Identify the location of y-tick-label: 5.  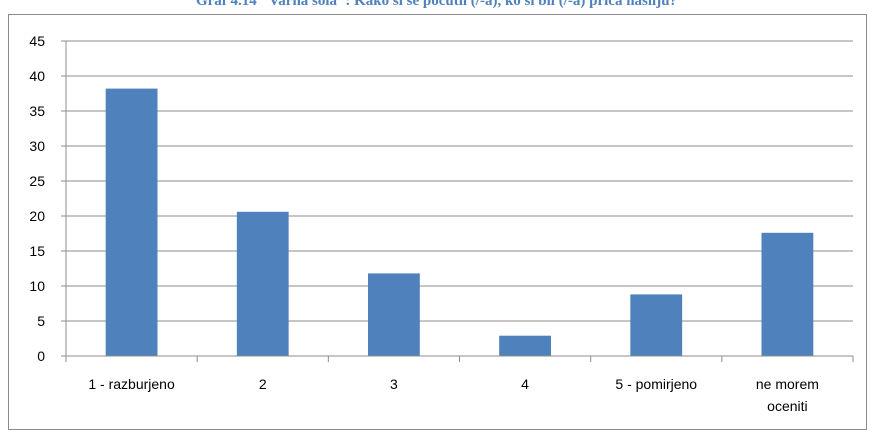
(41, 321).